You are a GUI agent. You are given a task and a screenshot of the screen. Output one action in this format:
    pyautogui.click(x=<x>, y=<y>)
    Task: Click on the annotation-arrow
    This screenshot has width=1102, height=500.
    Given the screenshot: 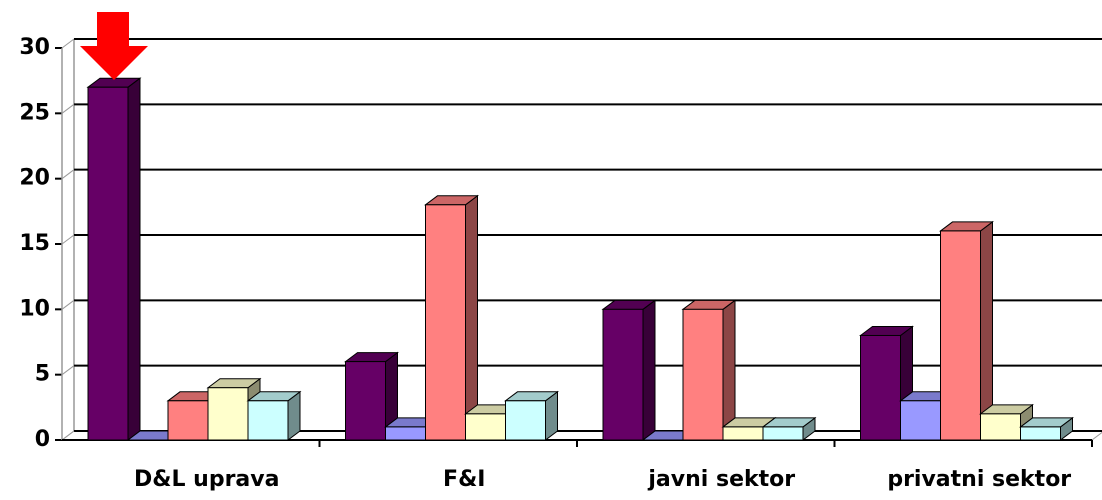 What is the action you would take?
    pyautogui.click(x=114, y=46)
    